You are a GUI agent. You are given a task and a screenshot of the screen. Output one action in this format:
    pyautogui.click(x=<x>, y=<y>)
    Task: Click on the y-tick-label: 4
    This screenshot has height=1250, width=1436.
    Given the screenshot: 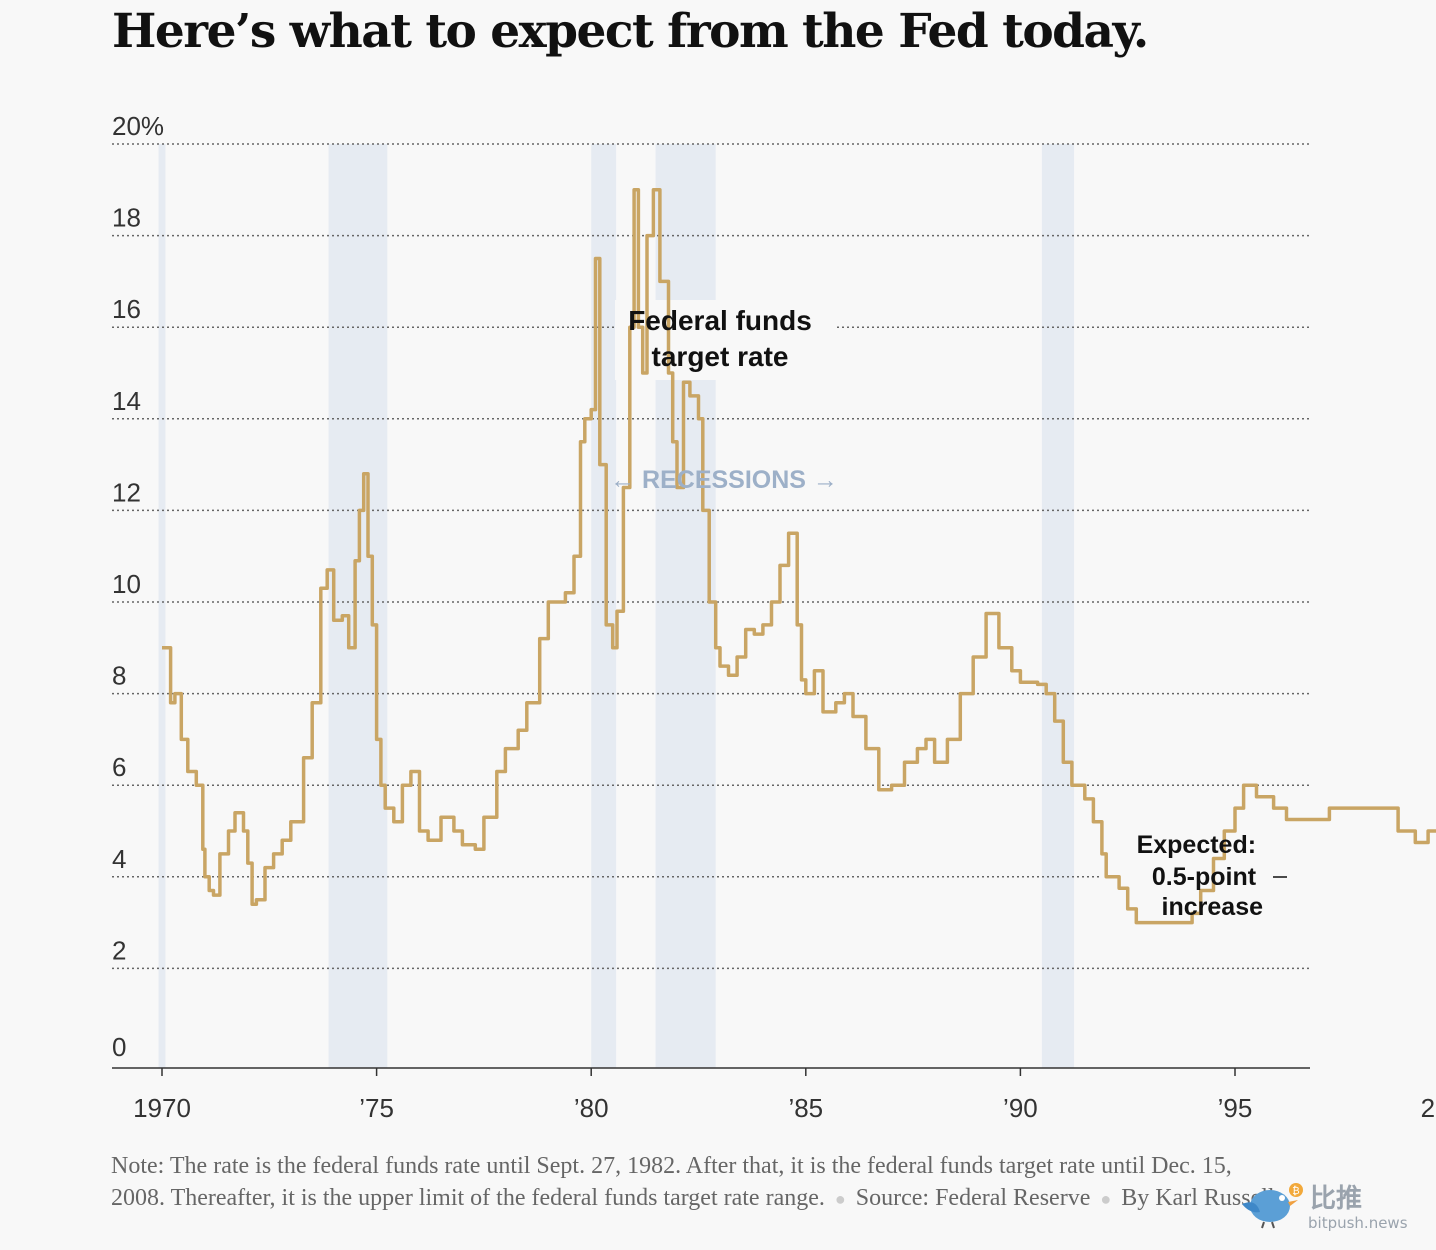 What is the action you would take?
    pyautogui.click(x=119, y=859)
    